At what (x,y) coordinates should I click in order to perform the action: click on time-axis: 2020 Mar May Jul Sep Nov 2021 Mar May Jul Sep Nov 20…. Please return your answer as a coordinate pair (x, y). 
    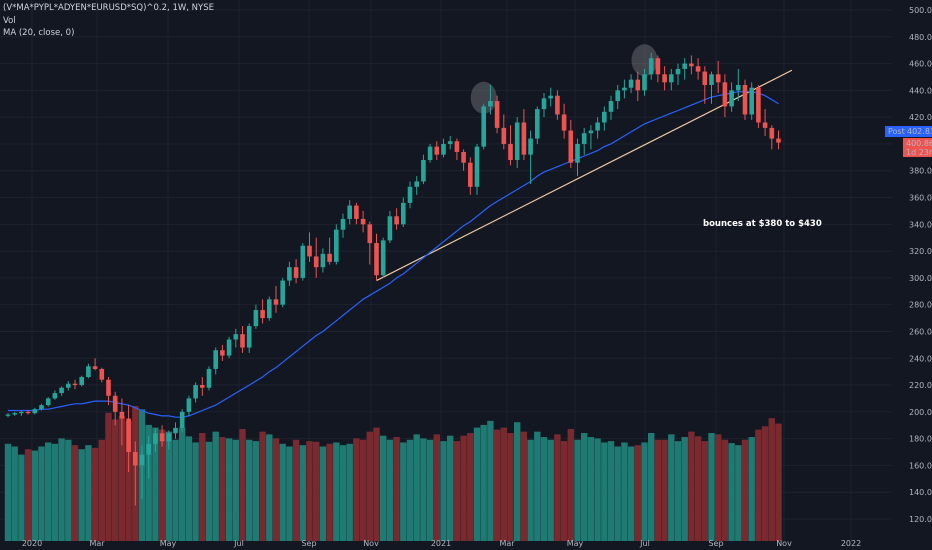
    Looking at the image, I should click on (441, 543).